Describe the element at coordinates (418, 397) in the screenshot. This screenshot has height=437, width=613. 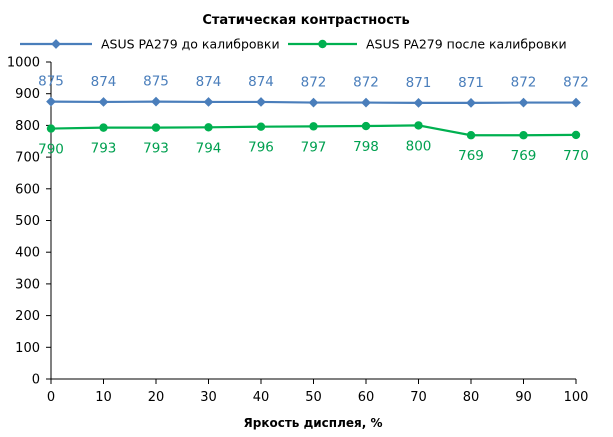
I see `x-tick-label: 70` at that location.